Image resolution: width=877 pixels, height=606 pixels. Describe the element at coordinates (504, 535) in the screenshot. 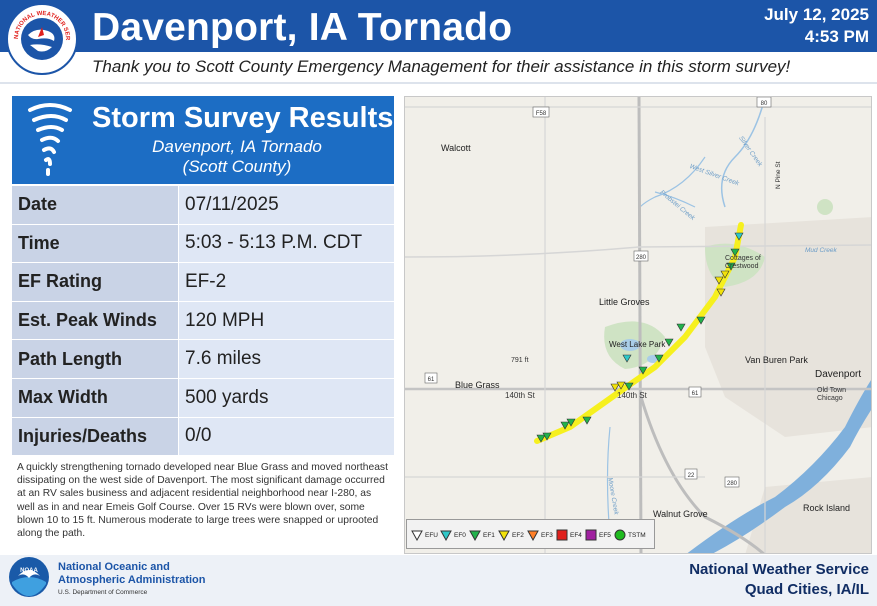

I see `ef2-symbol-icon` at that location.